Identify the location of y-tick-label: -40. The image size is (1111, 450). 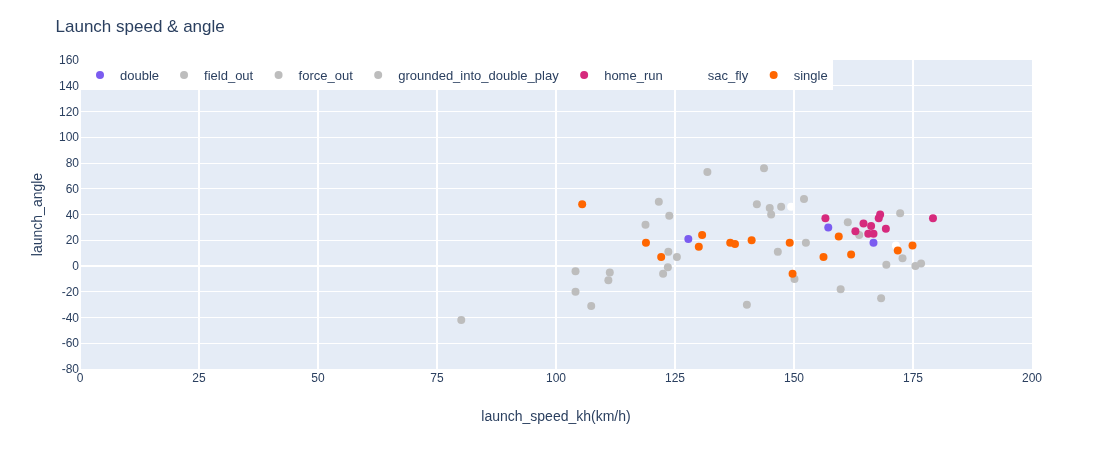
(70, 317).